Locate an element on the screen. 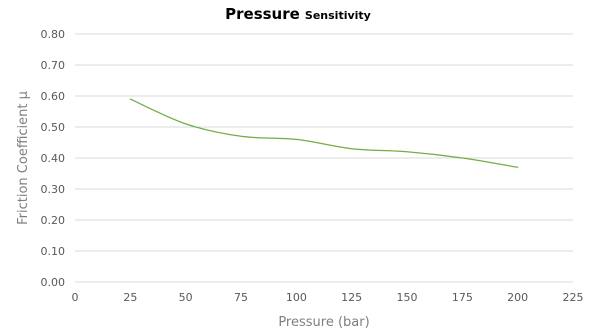 The width and height of the screenshot is (596, 329). y-axis-title: Friction Coefficient μ is located at coordinates (23, 158).